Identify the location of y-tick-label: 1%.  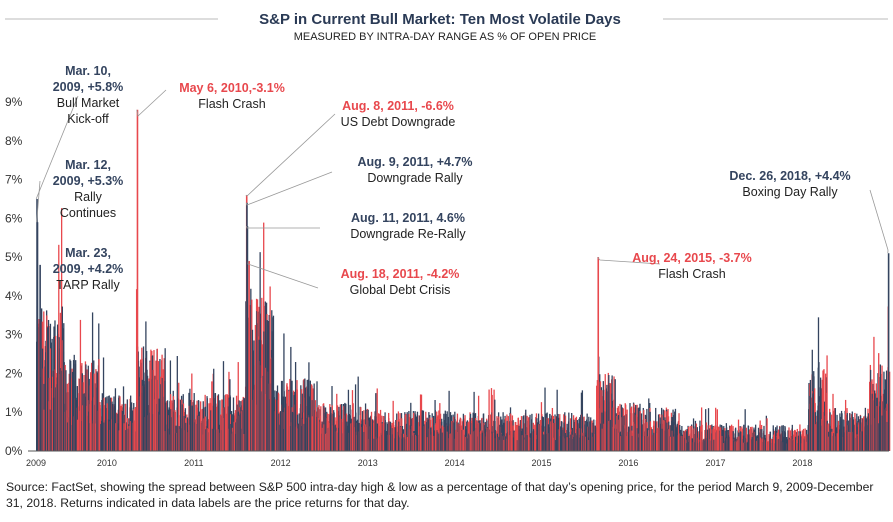
(14, 412).